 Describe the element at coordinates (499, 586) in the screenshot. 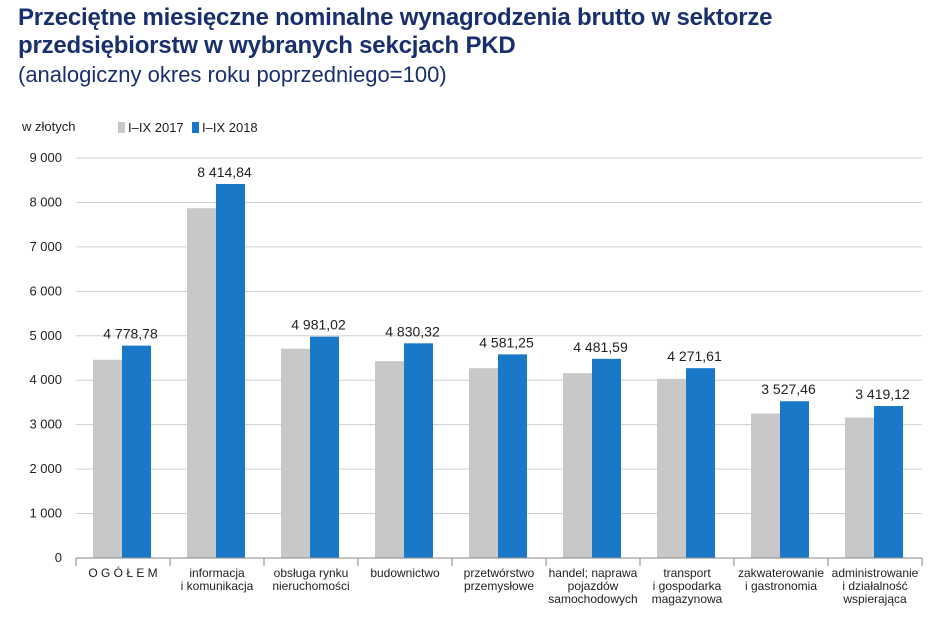

I see `category-label-line: przemysłowe` at that location.